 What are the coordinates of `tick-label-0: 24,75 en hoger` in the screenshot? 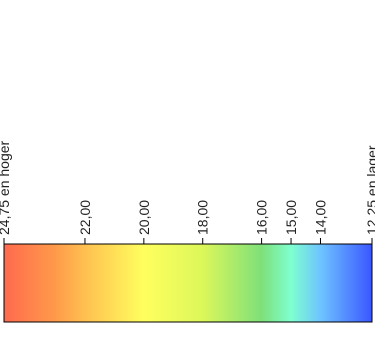 It's located at (6, 187).